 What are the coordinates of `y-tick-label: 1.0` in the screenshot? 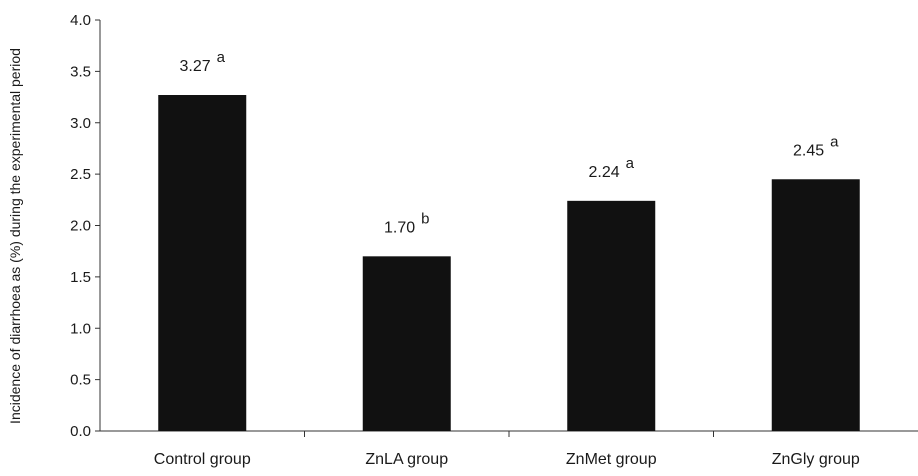 It's located at (80, 328).